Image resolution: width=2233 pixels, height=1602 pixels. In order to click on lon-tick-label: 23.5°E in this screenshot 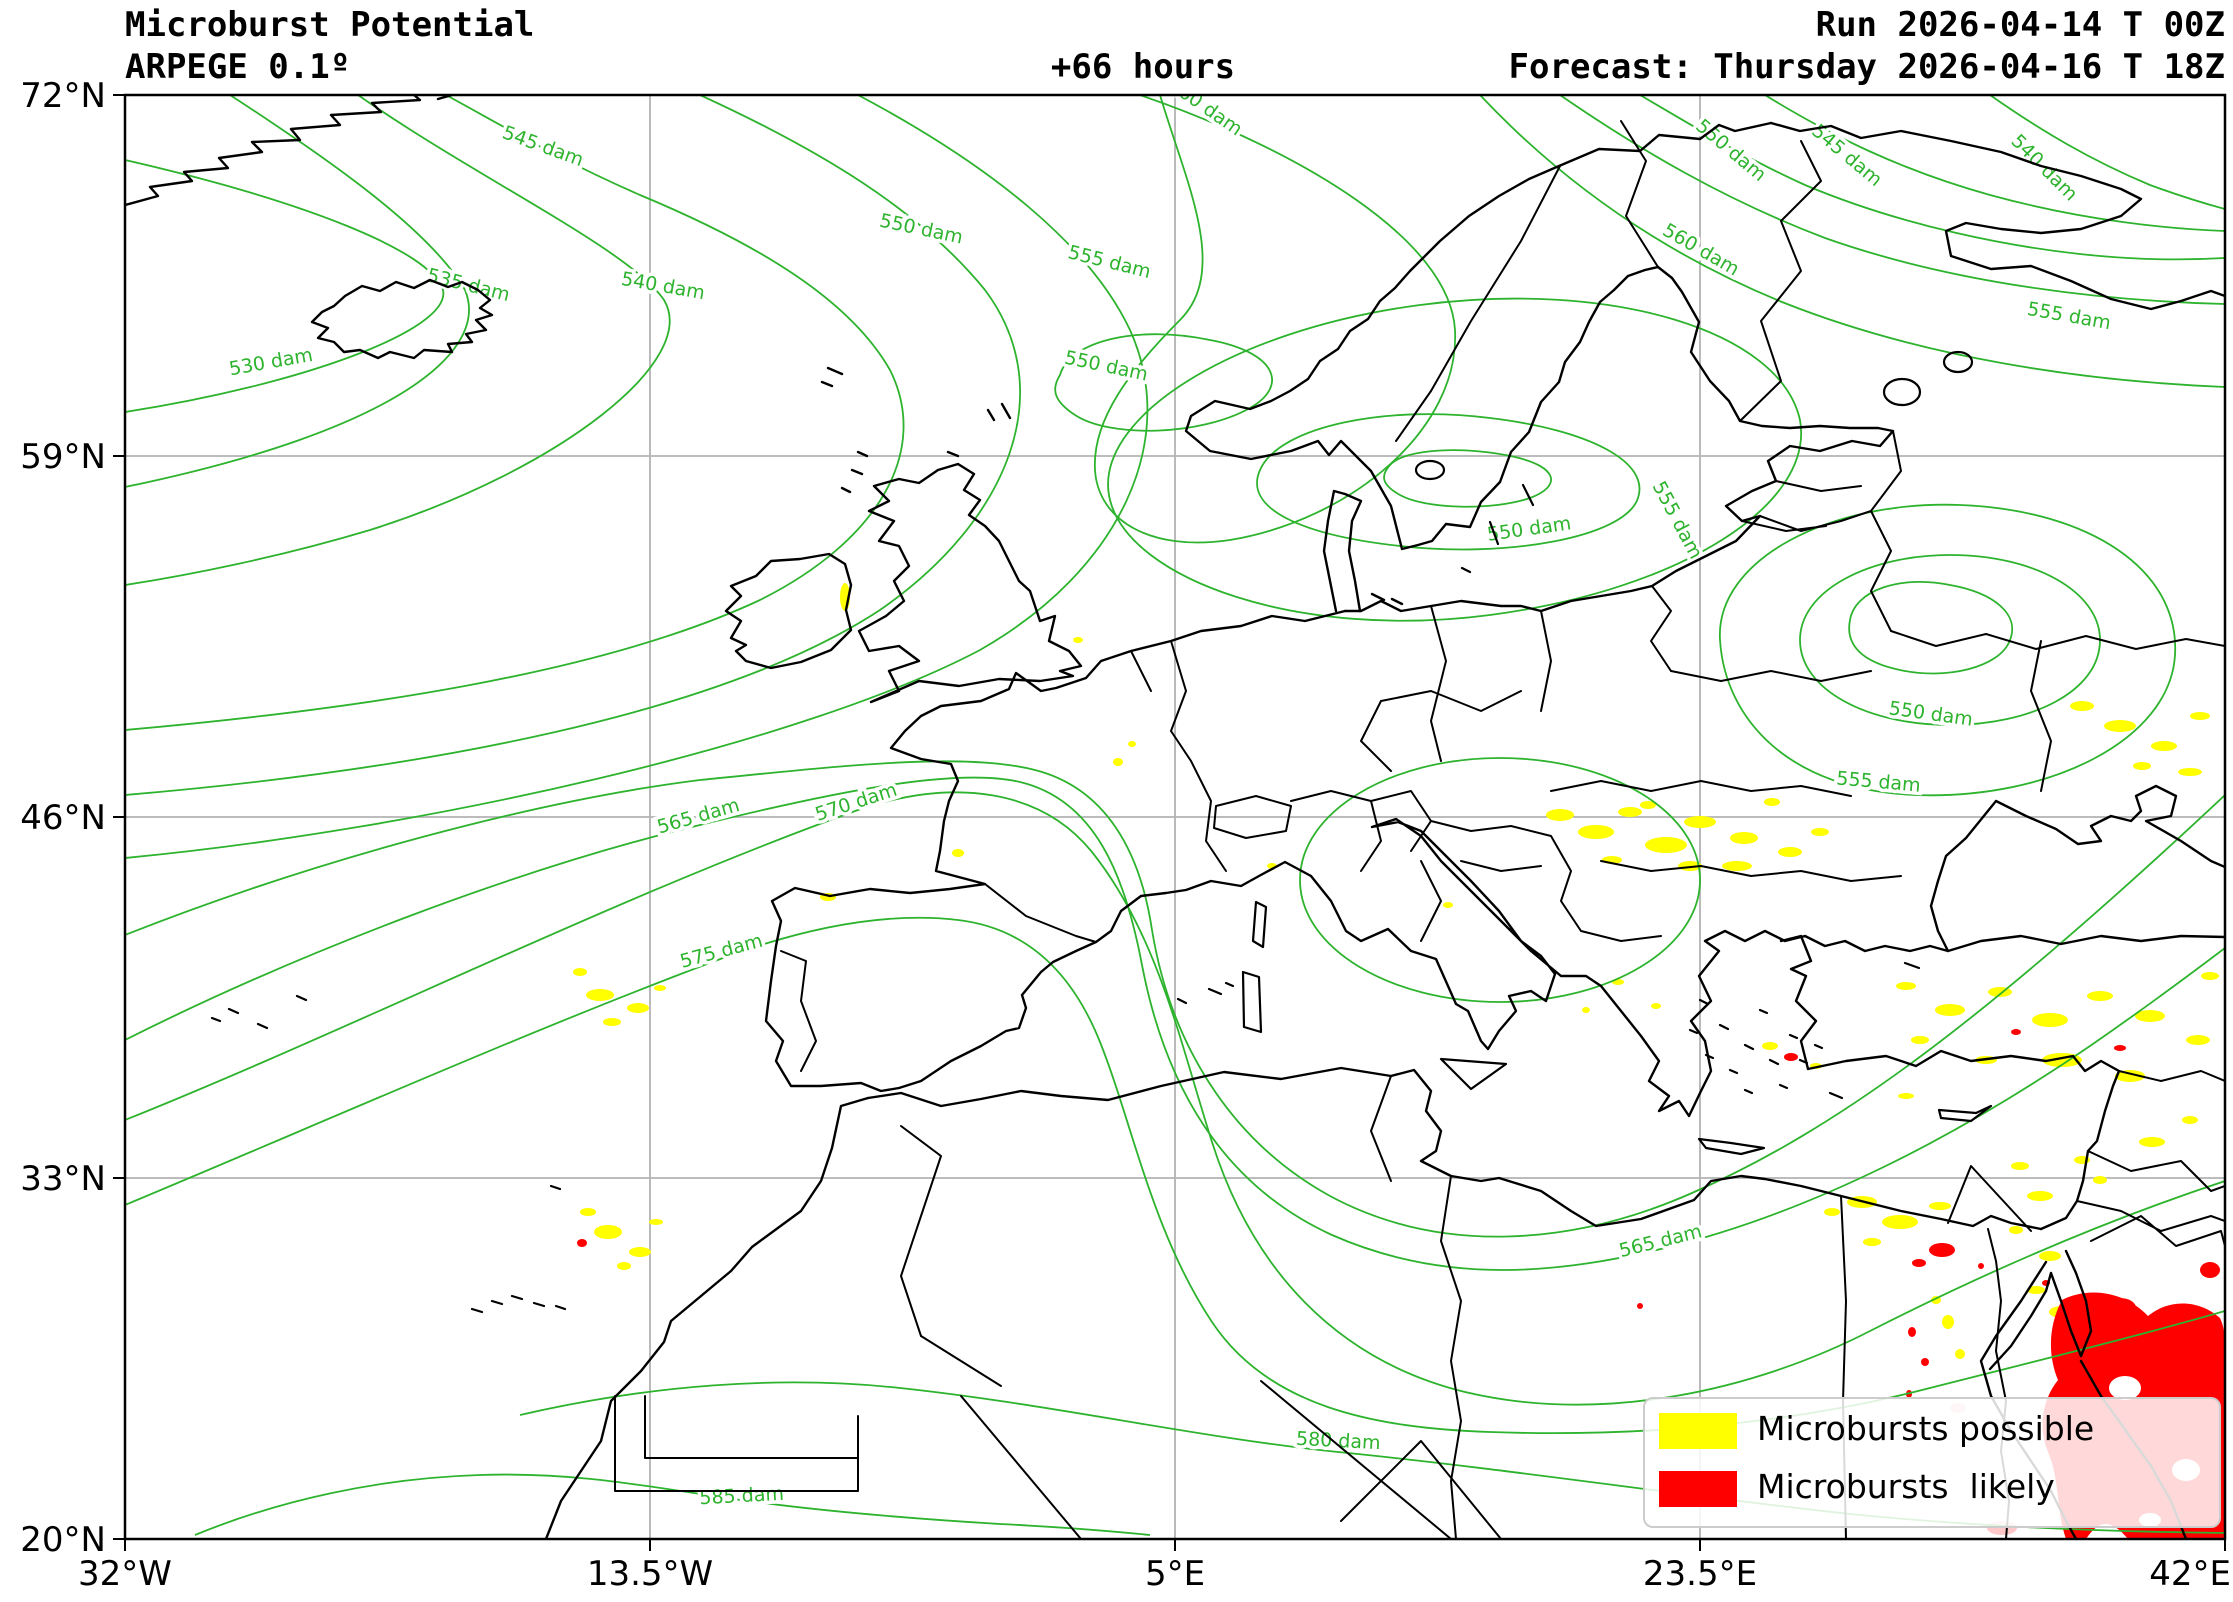, I will do `click(1700, 1574)`.